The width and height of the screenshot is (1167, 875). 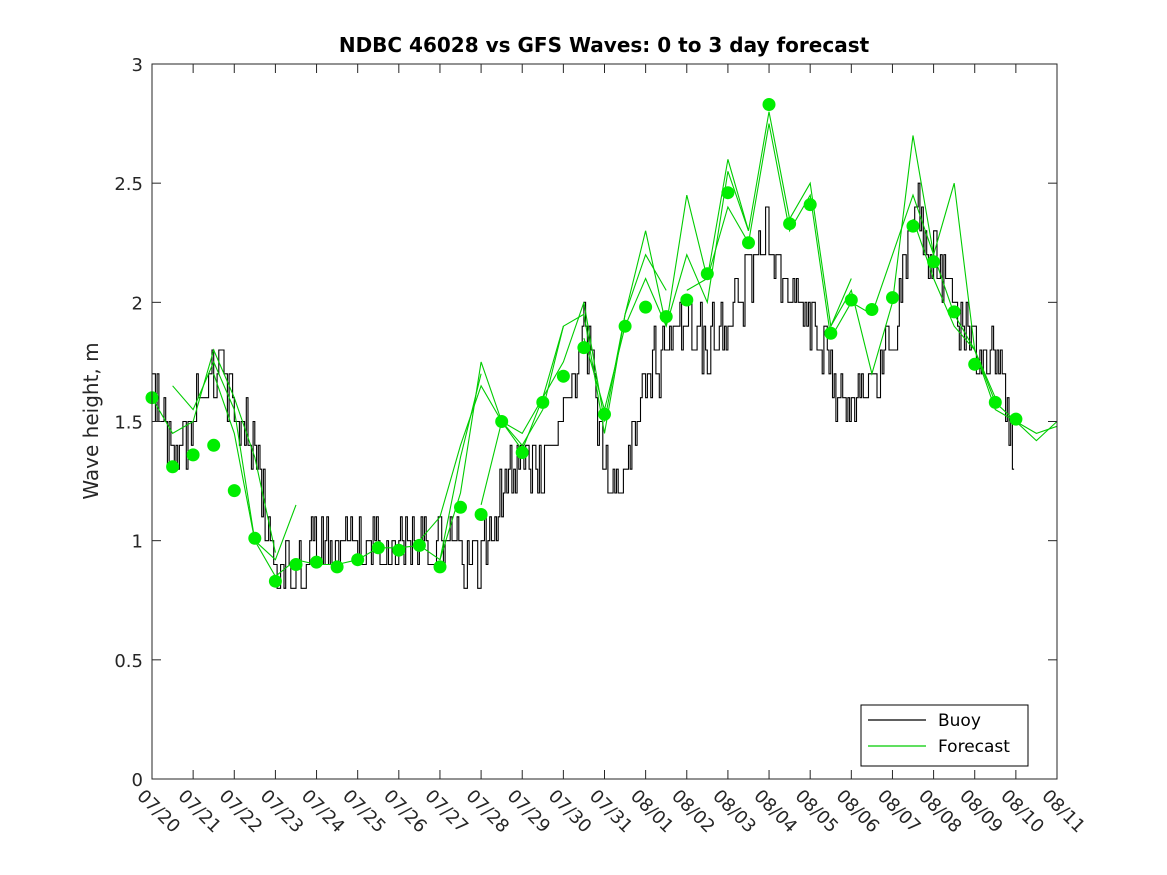 What do you see at coordinates (137, 65) in the screenshot?
I see `y-tick-label: 3` at bounding box center [137, 65].